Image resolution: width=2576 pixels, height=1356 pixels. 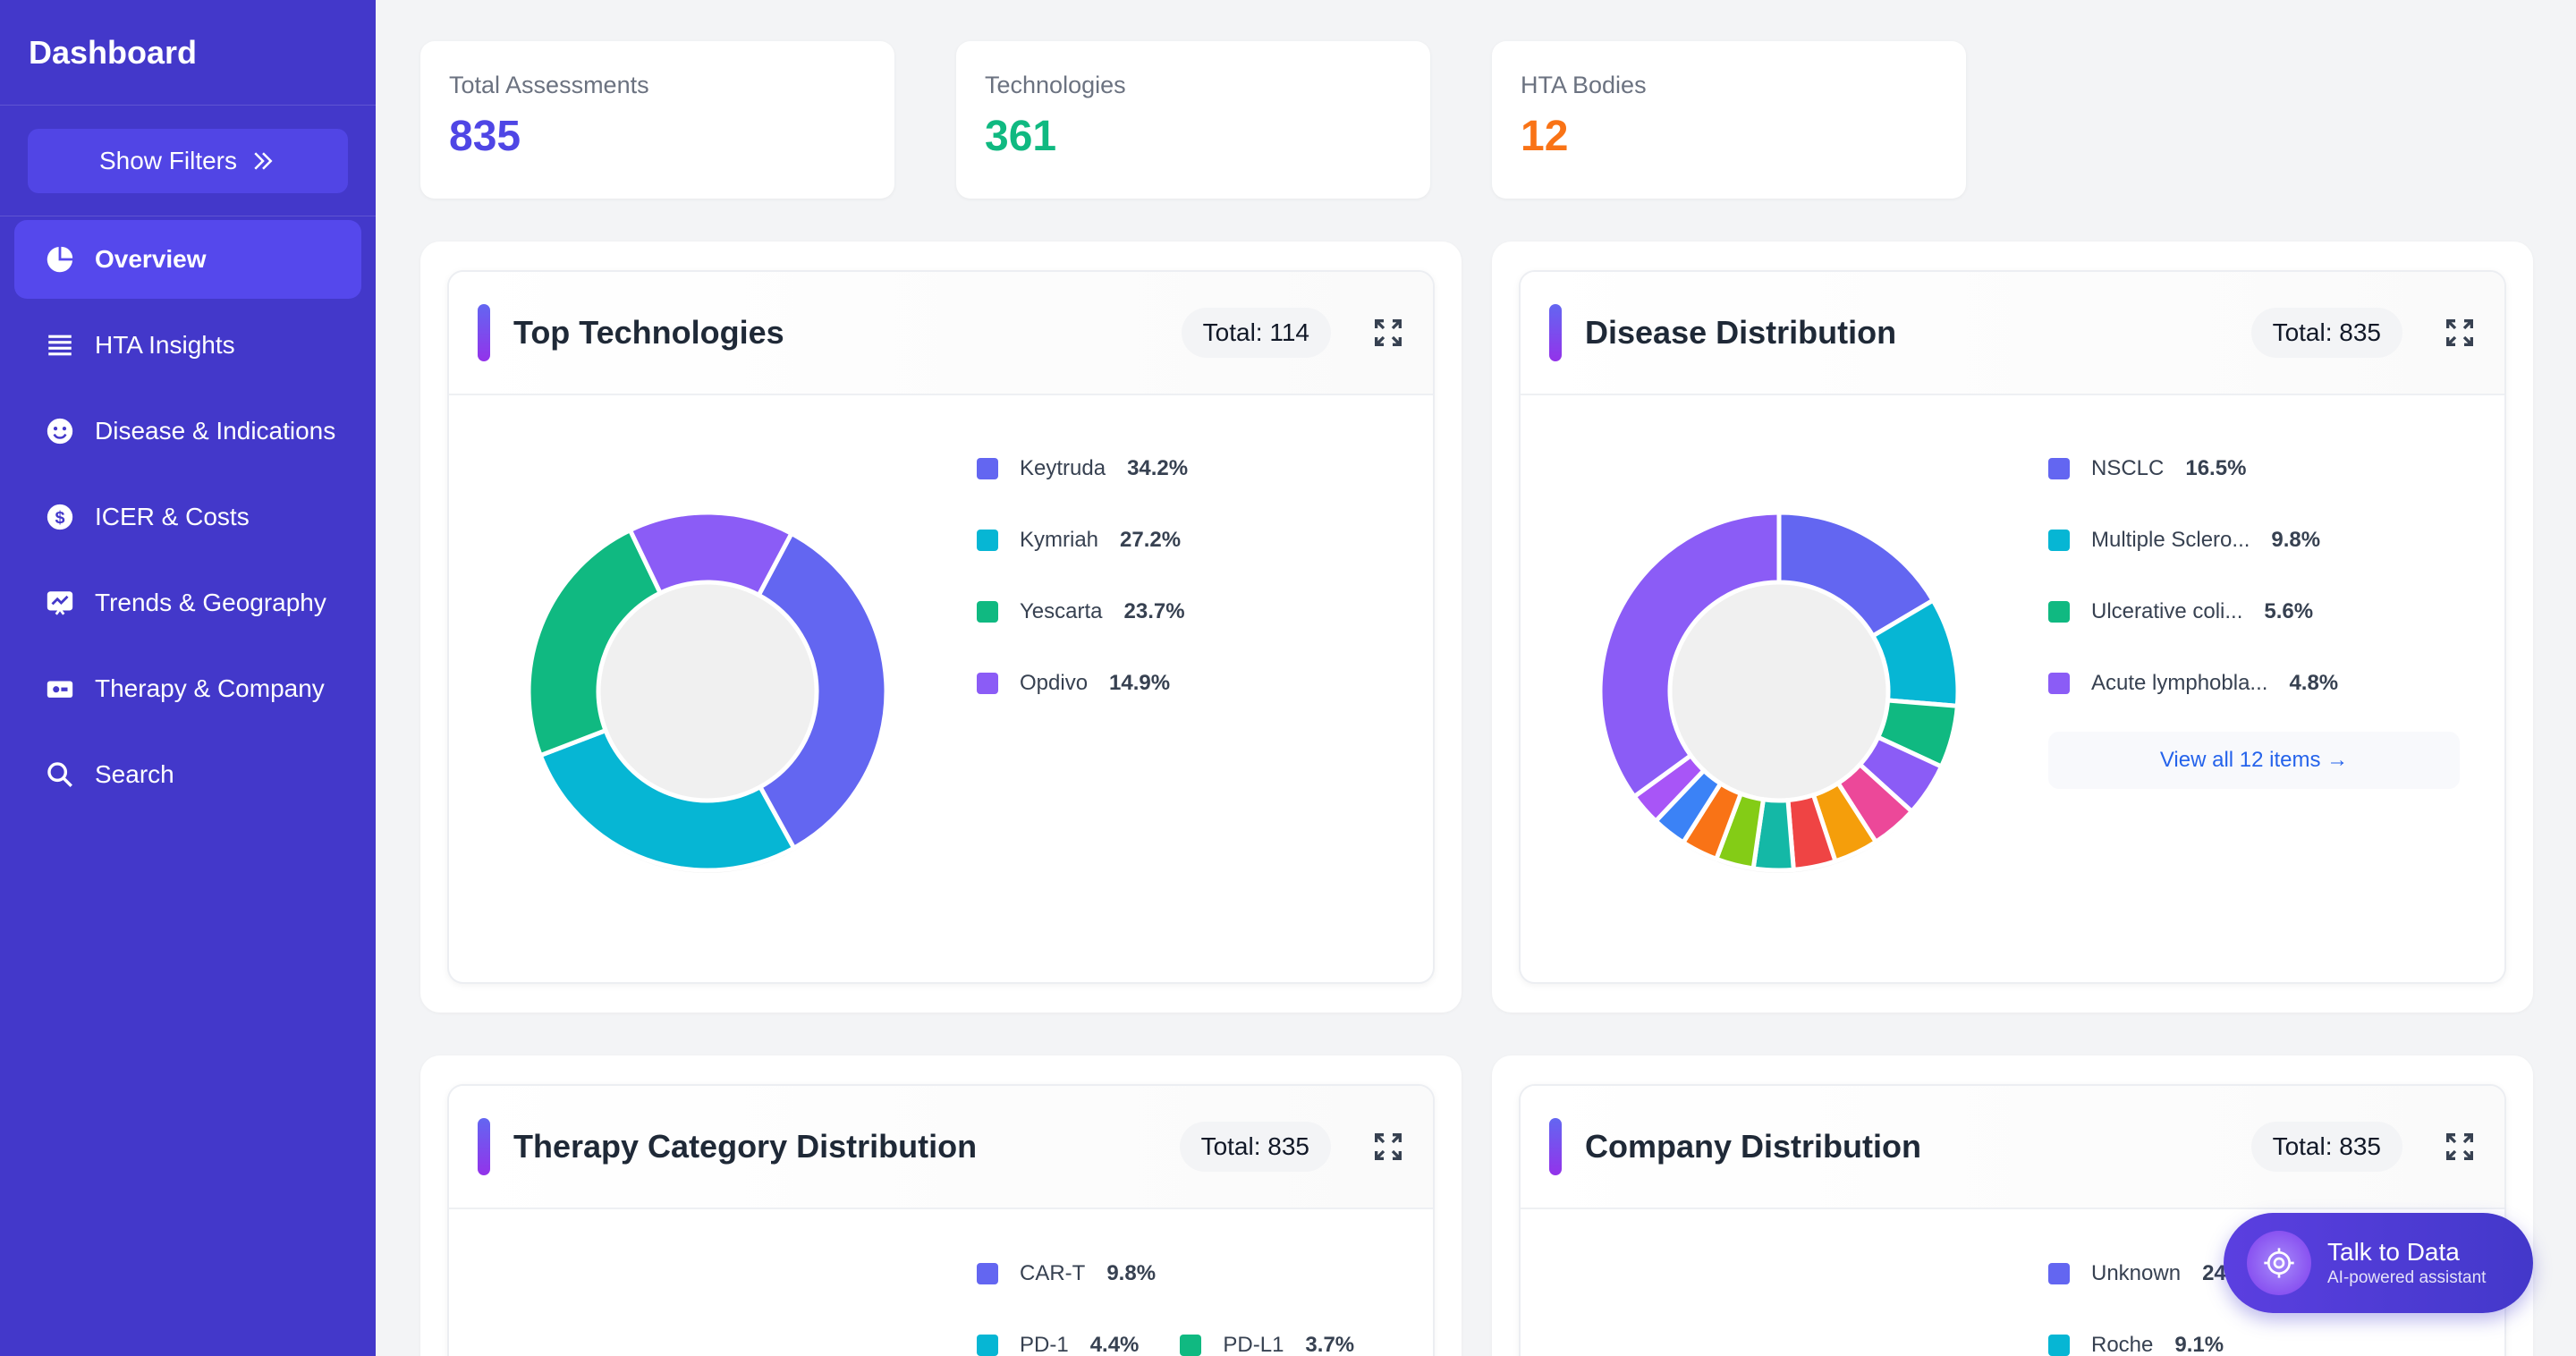 I want to click on sidebar-item-icer-costs: $ ICER & Costs, so click(x=187, y=517).